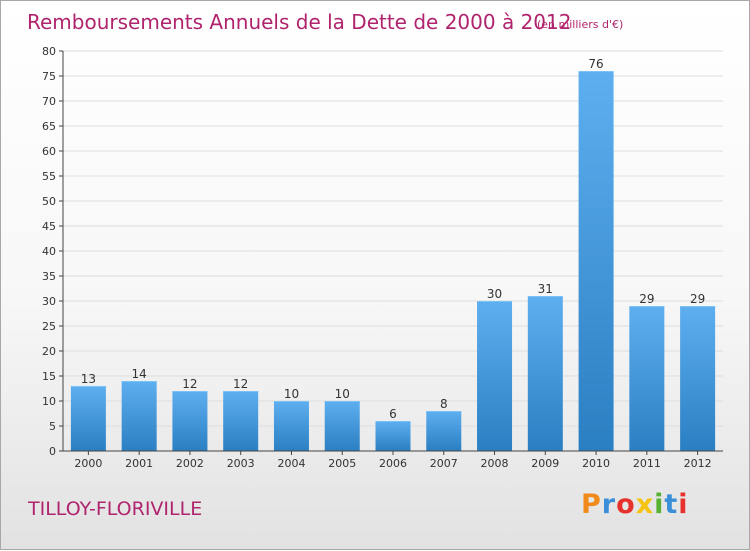  What do you see at coordinates (291, 463) in the screenshot?
I see `x-tick-label: 2004` at bounding box center [291, 463].